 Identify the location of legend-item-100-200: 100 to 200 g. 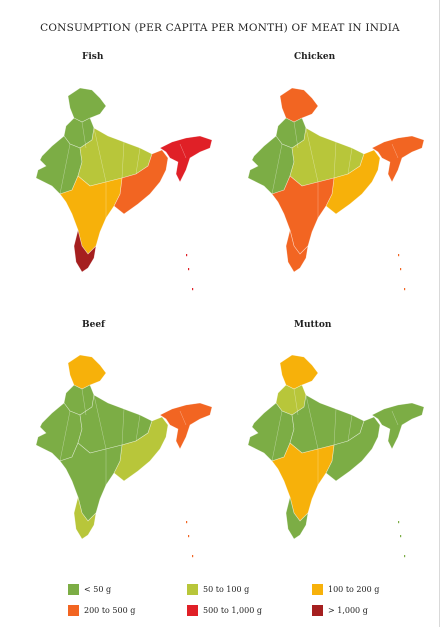
(345, 589).